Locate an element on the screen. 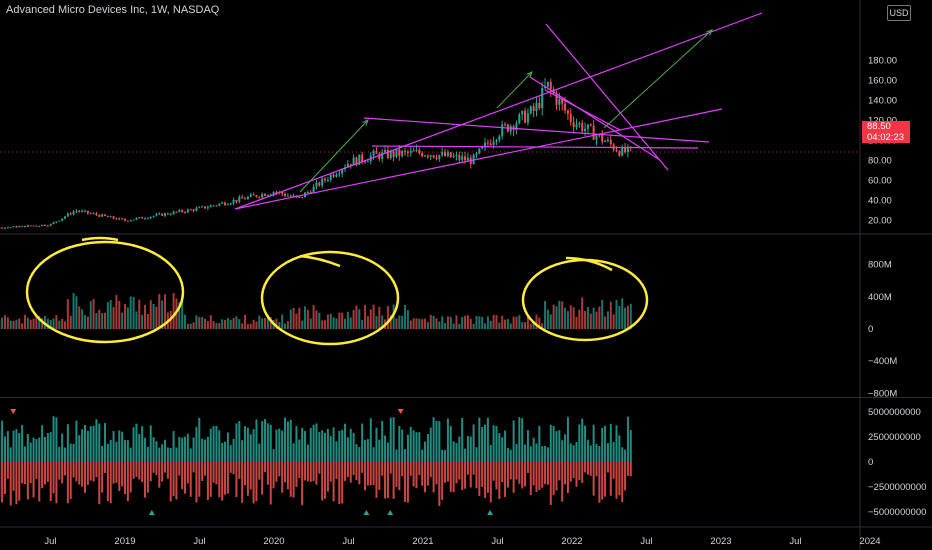 This screenshot has height=550, width=932. volume-highlight-ellipse is located at coordinates (330, 298).